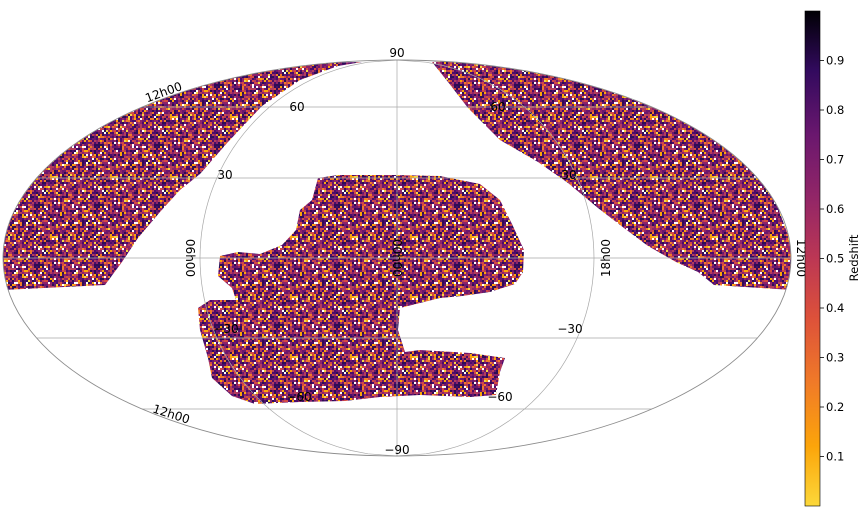 This screenshot has height=516, width=865. What do you see at coordinates (568, 175) in the screenshot?
I see `lat-label-30-right: 30` at bounding box center [568, 175].